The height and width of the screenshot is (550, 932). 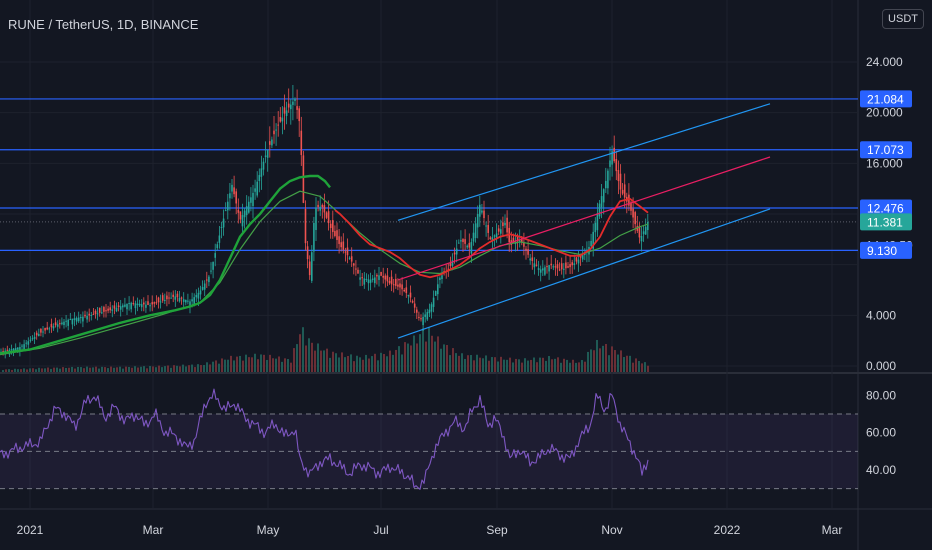 I want to click on channel-middle-line, so click(x=584, y=218).